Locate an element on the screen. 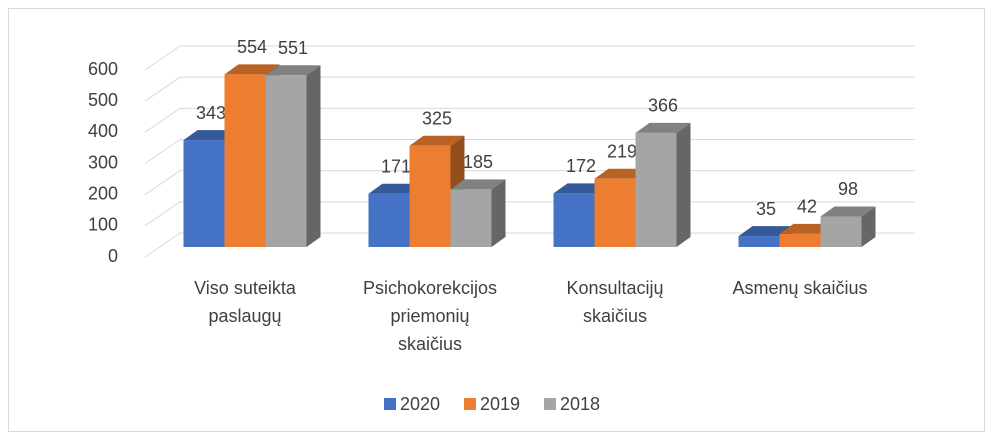  value-label: 219 is located at coordinates (622, 151).